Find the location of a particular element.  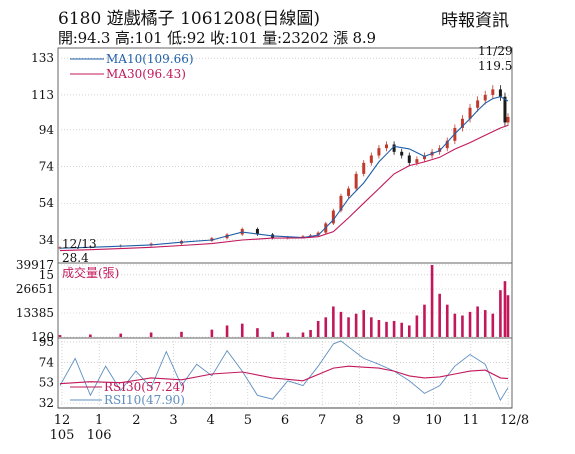

x-tick-label: 3 is located at coordinates (173, 420).